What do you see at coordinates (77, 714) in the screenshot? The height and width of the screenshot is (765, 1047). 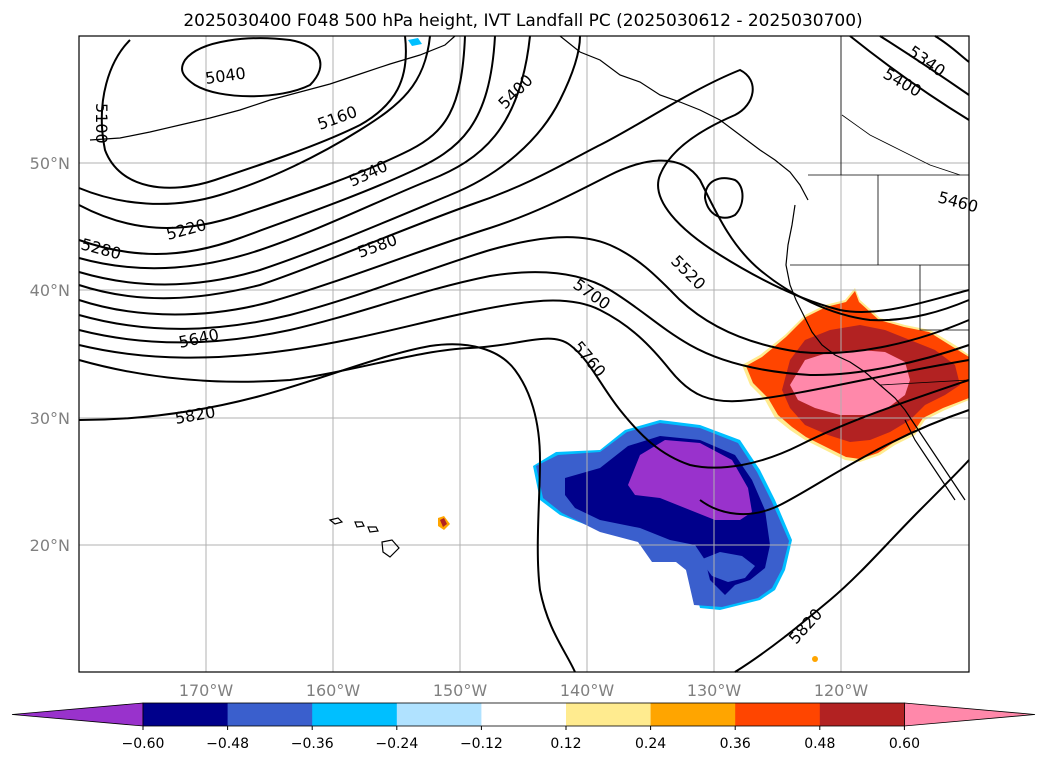 I see `colorbar-extend-low` at bounding box center [77, 714].